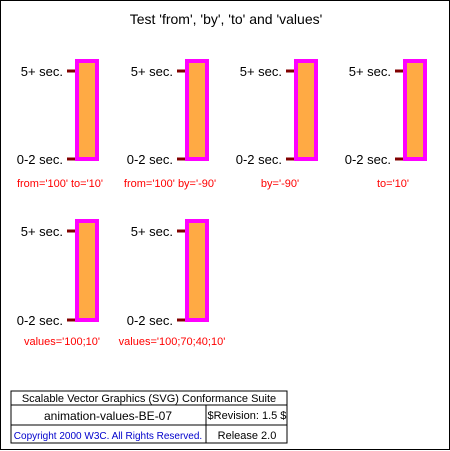 The image size is (450, 451). What do you see at coordinates (108, 436) in the screenshot?
I see `copyright-notice: Copyright 2000 W3C. All Rights Reserved.` at bounding box center [108, 436].